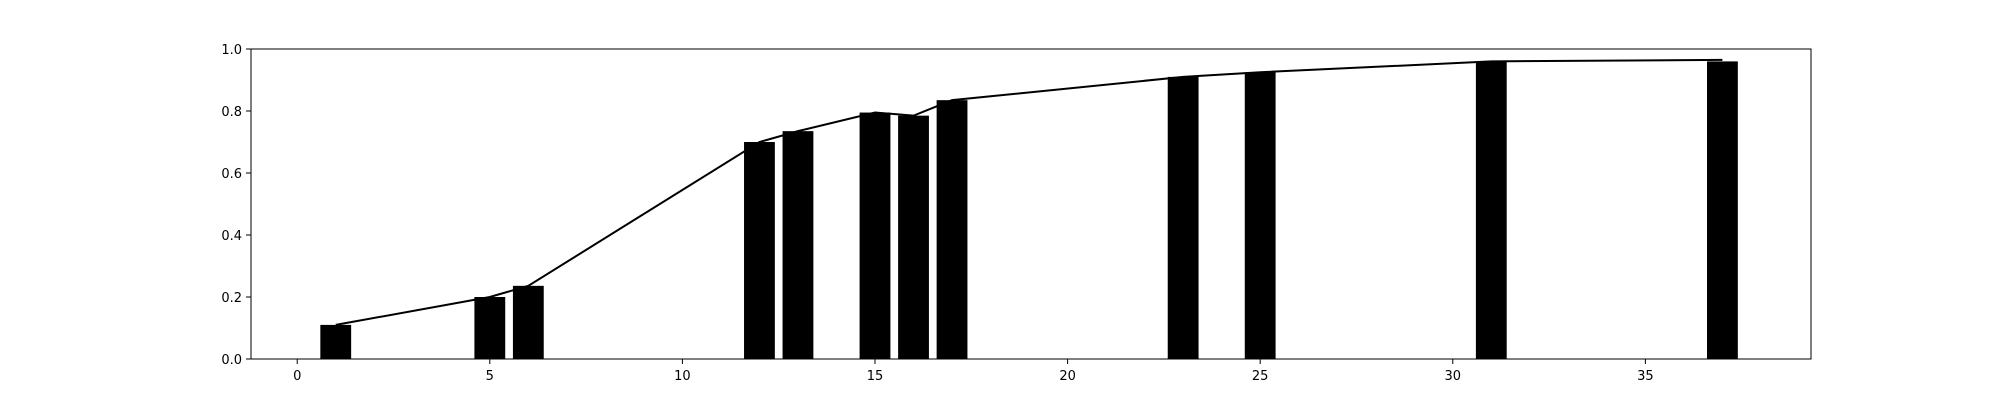 This screenshot has width=2000, height=400. Describe the element at coordinates (236, 205) in the screenshot. I see `y-axis: 0.0 0.2 0.4 0.6 0.8 1.0` at that location.